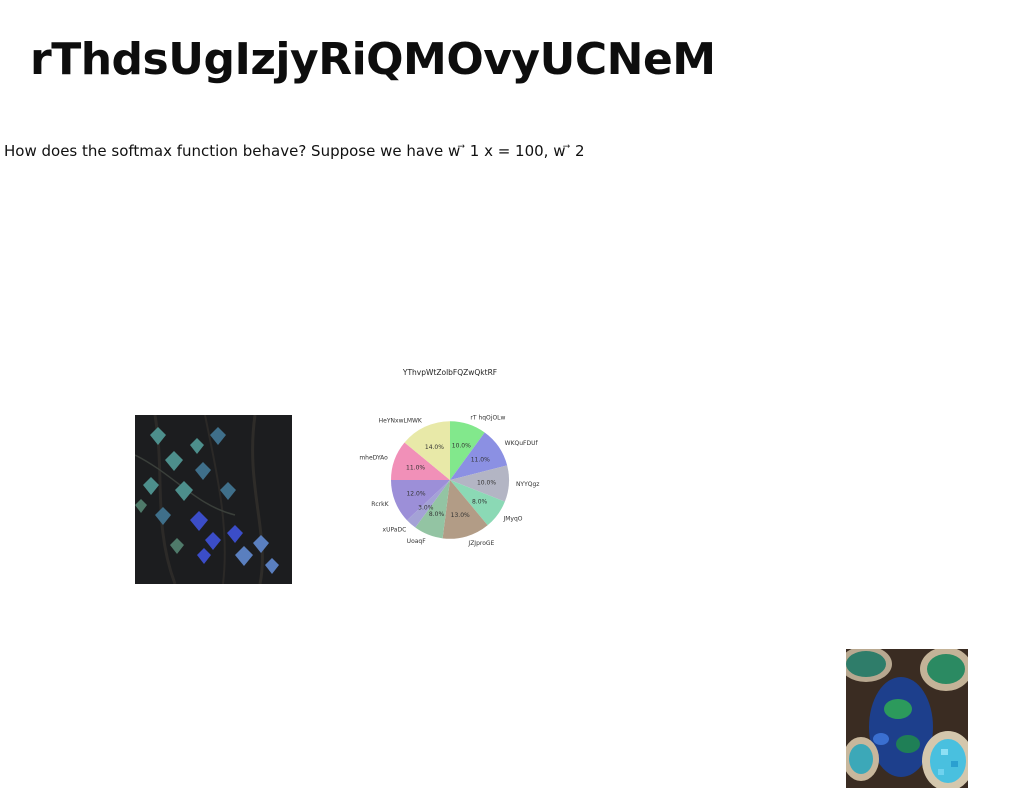 This screenshot has width=1024, height=788. I want to click on pie-percent-label: 13.0%, so click(460, 515).